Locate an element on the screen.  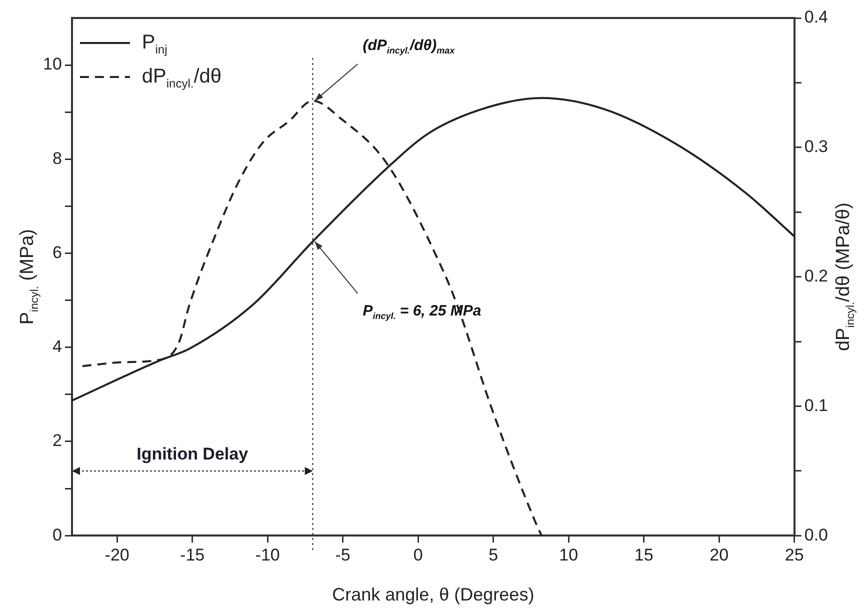
y2-tick-label: 0.1 is located at coordinates (816, 405).